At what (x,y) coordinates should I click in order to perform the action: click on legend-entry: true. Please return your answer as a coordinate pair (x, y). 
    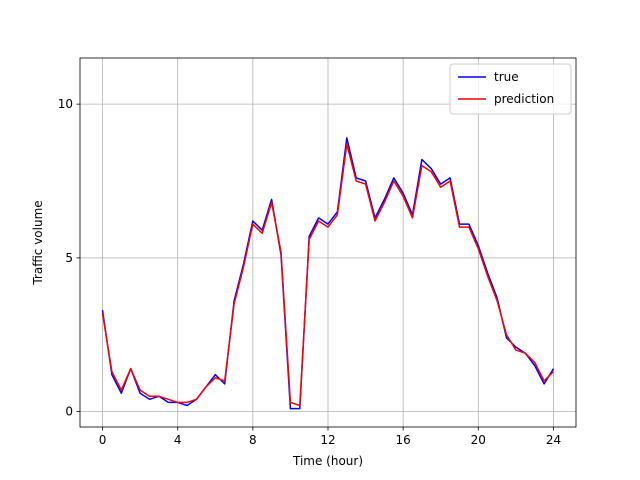
    Looking at the image, I should click on (506, 77).